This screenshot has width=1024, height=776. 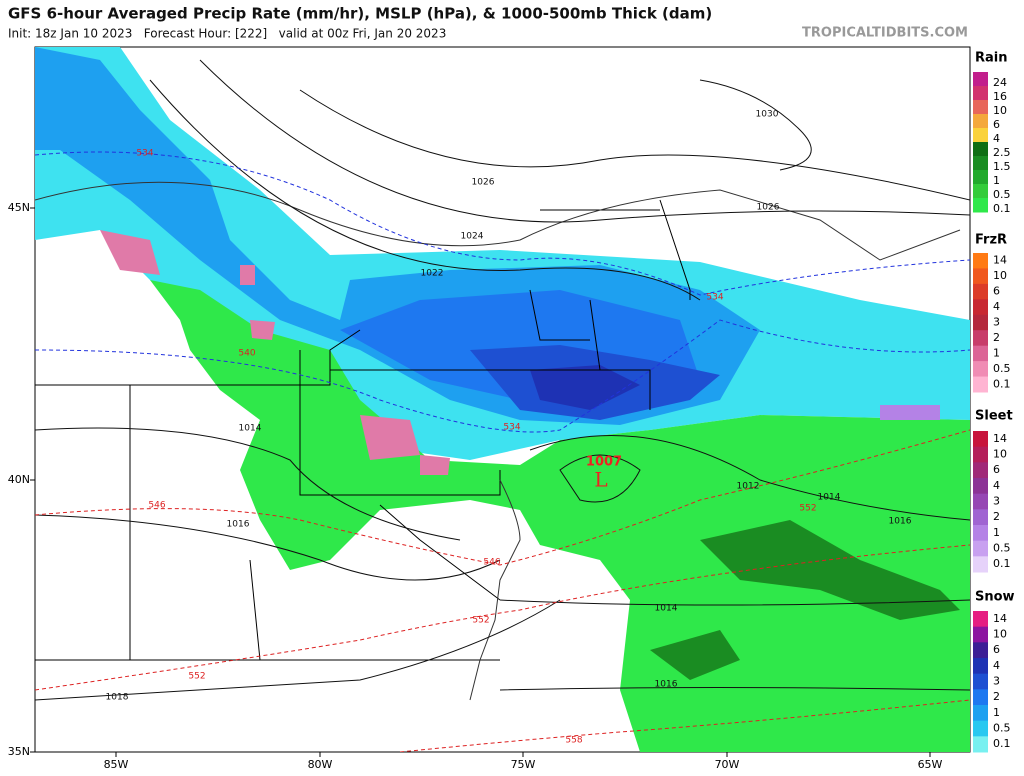 What do you see at coordinates (991, 58) in the screenshot?
I see `legend-title: Rain` at bounding box center [991, 58].